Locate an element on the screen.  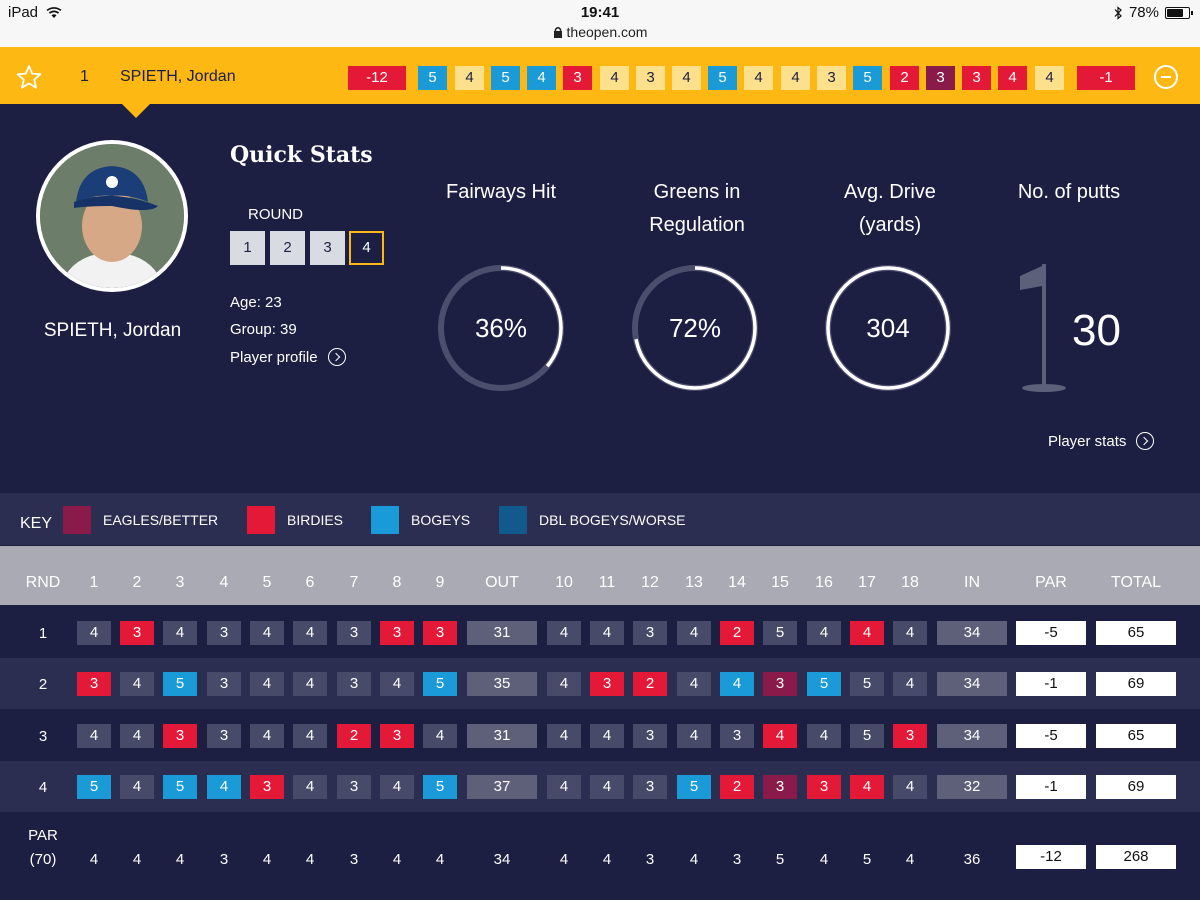
favourite-star-icon is located at coordinates (29, 77).